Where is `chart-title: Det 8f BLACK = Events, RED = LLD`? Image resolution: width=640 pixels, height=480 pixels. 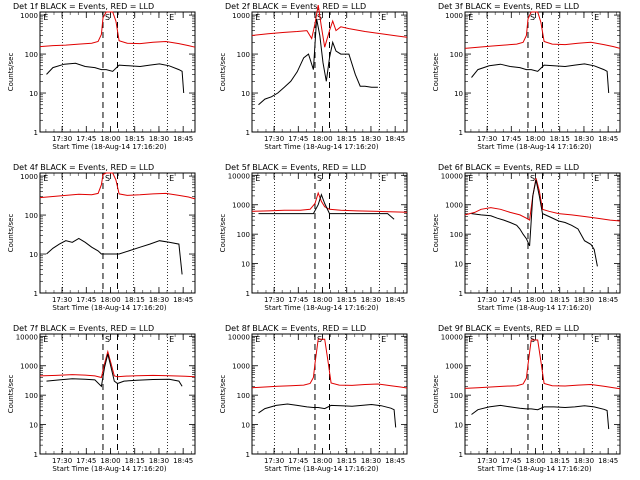
chart-title: Det 8f BLACK = Events, RED = LLD is located at coordinates (295, 328).